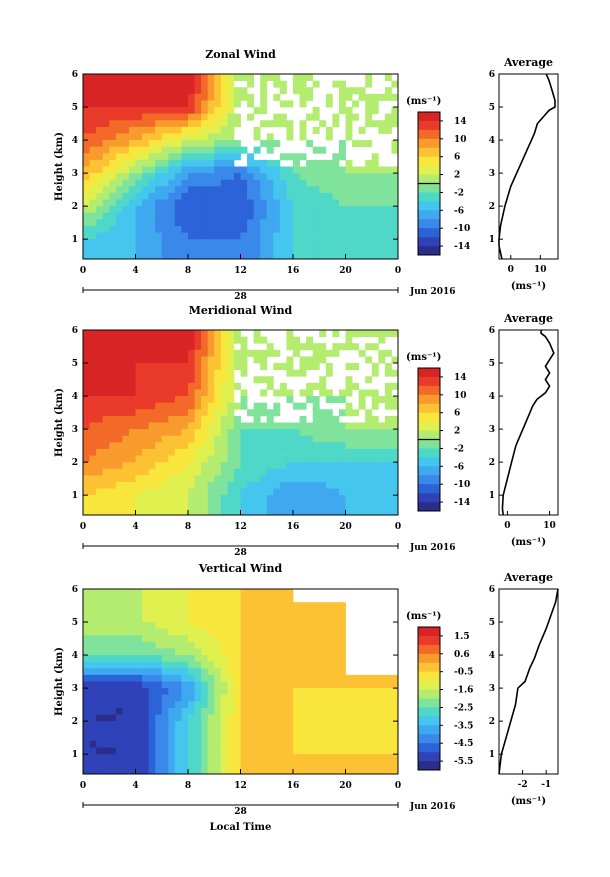 The image size is (610, 877). What do you see at coordinates (240, 297) in the screenshot?
I see `date-day: 28` at bounding box center [240, 297].